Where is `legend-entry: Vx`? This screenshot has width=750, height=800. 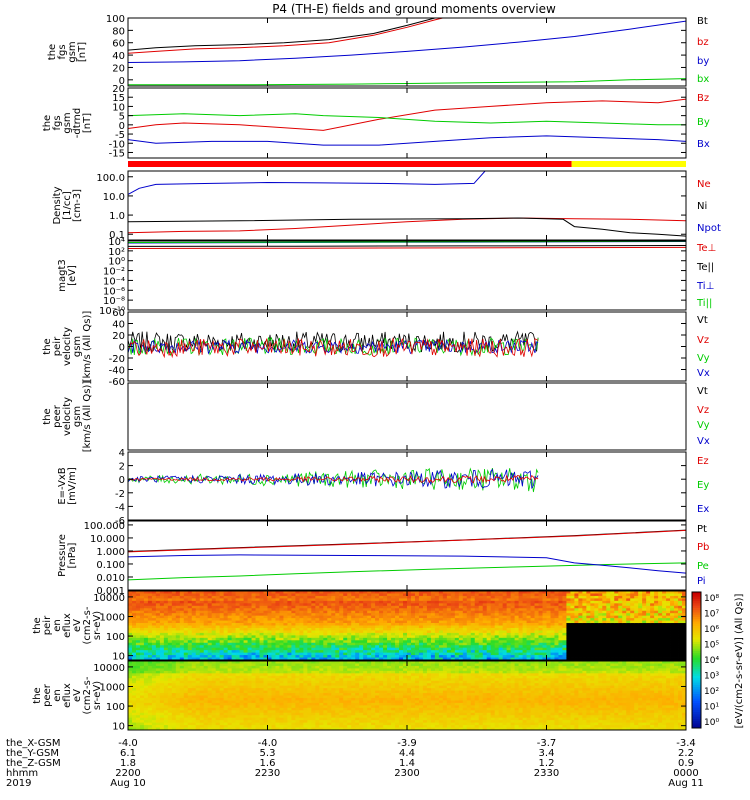
legend-entry: Vx is located at coordinates (703, 441).